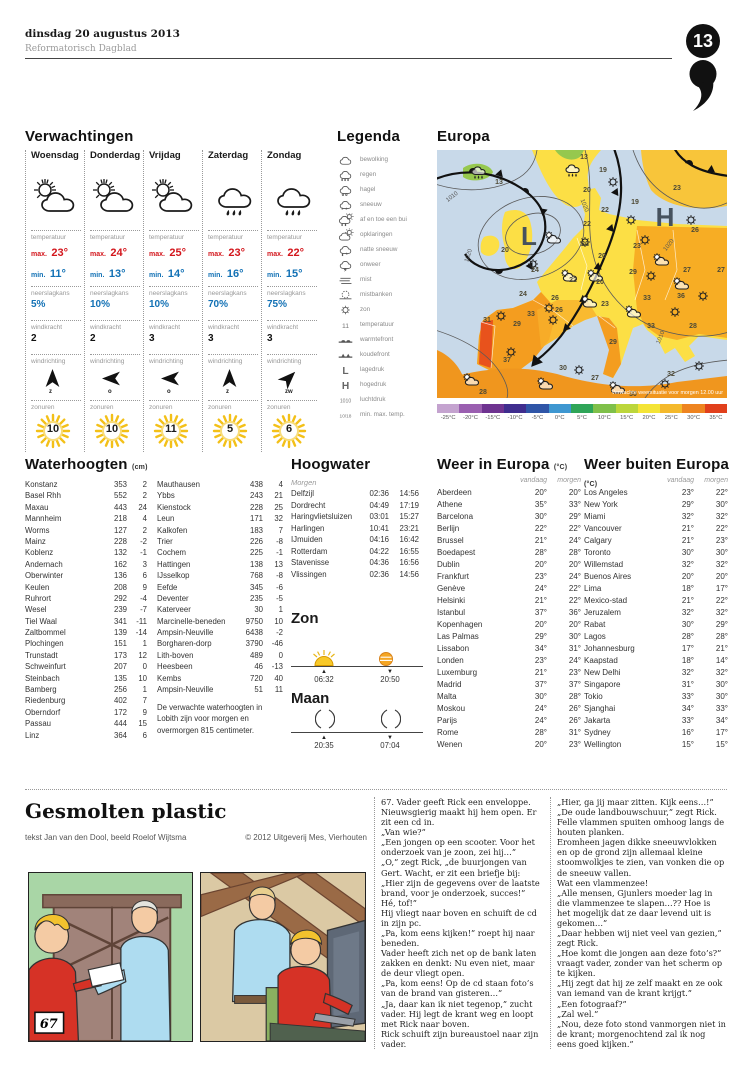 Image resolution: width=738 pixels, height=1068 pixels. What do you see at coordinates (41, 621) in the screenshot?
I see `station-name: Tiel Waal` at bounding box center [41, 621].